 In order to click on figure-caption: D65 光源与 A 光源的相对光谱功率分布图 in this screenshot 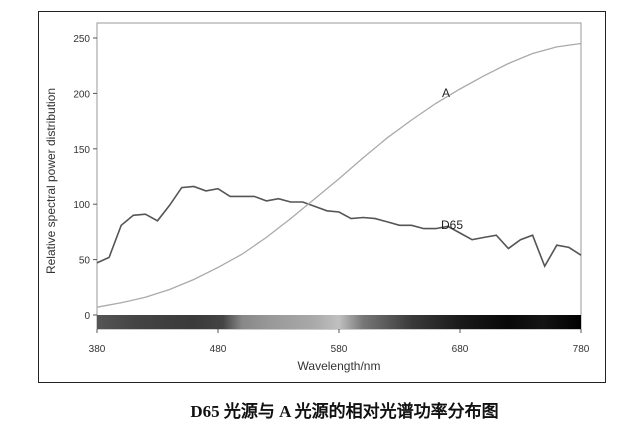, I will do `click(344, 411)`.